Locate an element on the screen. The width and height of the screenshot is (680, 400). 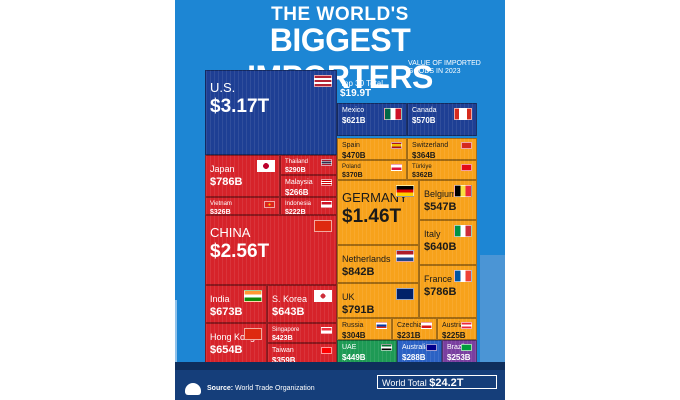
import-value-label: $290B is located at coordinates (295, 170).